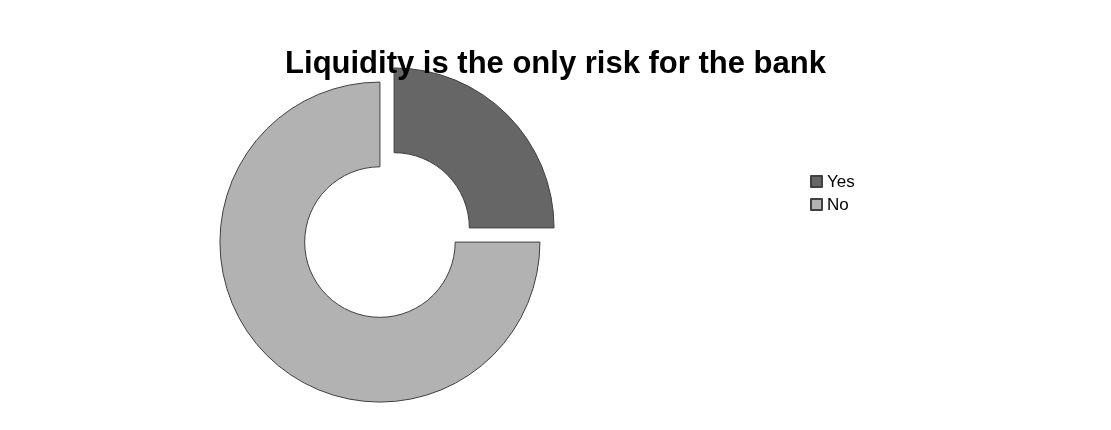 This screenshot has width=1111, height=430. What do you see at coordinates (556, 62) in the screenshot?
I see `chart-title: Liquidity is the only risk for the bank` at bounding box center [556, 62].